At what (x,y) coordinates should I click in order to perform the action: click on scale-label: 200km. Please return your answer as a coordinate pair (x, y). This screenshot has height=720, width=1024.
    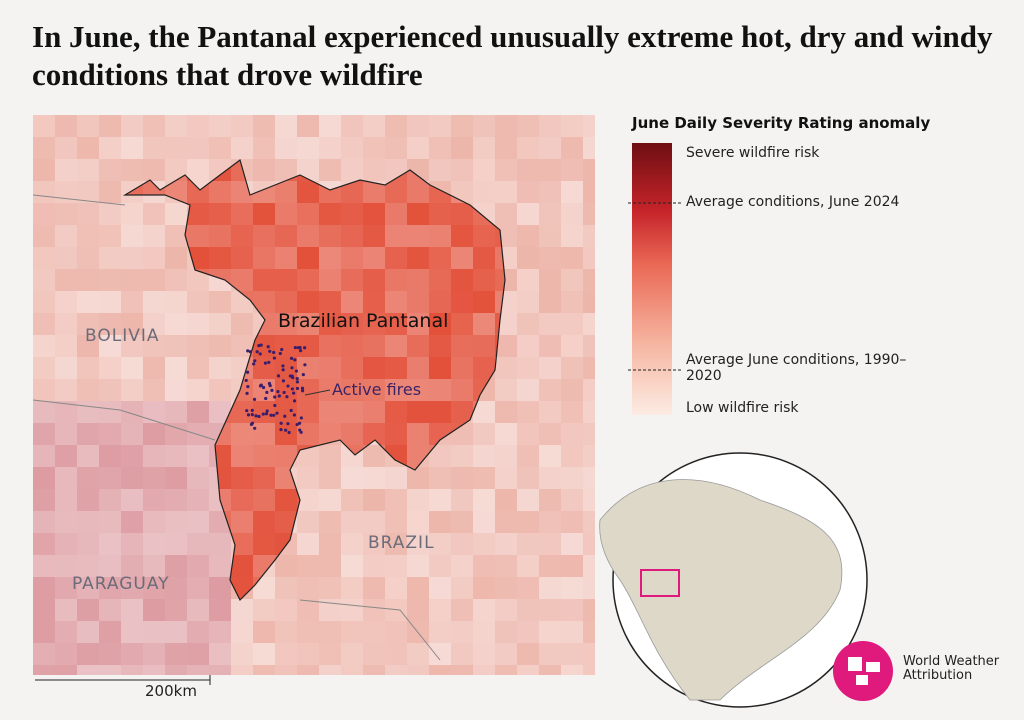
    Looking at the image, I should click on (171, 691).